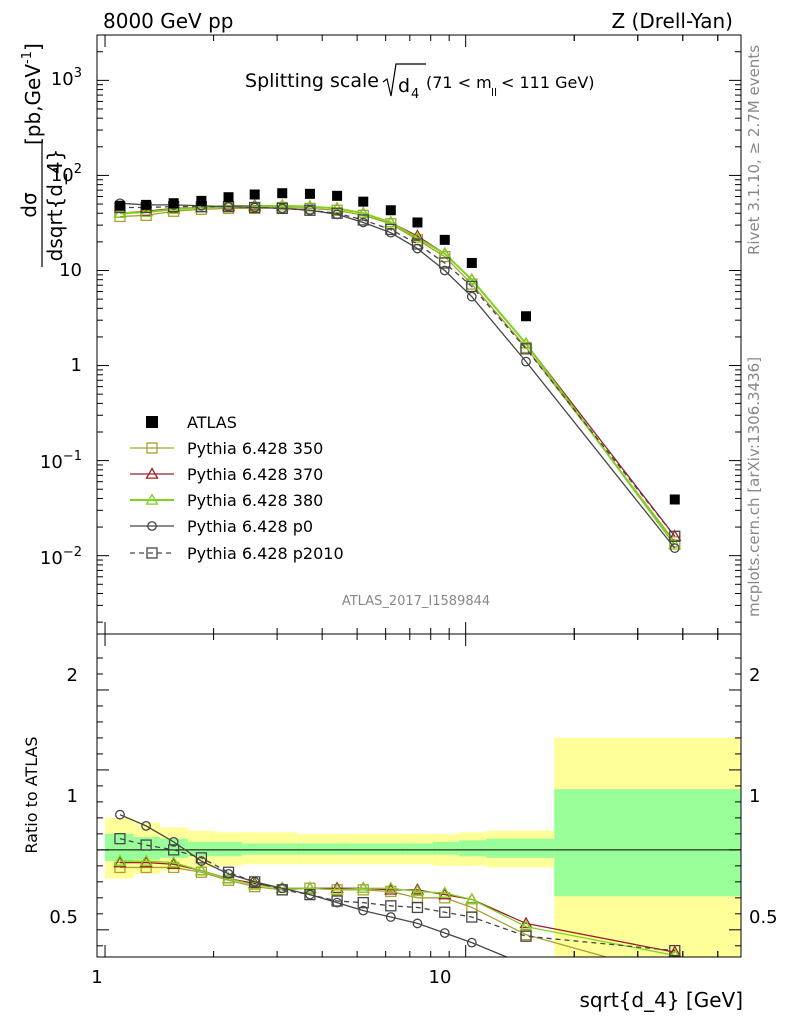 The height and width of the screenshot is (1024, 786). Describe the element at coordinates (31, 794) in the screenshot. I see `ratio-ylabel: Ratio to ATLAS` at that location.